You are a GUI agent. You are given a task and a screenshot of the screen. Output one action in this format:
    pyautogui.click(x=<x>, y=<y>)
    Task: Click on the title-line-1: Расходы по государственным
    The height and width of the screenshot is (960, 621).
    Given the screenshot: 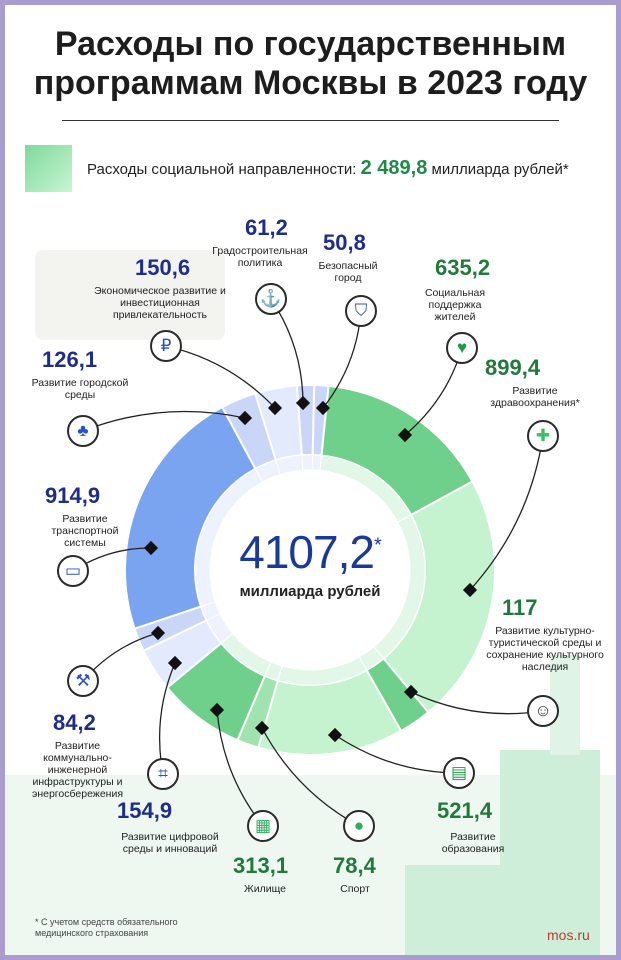 What is the action you would take?
    pyautogui.click(x=310, y=44)
    